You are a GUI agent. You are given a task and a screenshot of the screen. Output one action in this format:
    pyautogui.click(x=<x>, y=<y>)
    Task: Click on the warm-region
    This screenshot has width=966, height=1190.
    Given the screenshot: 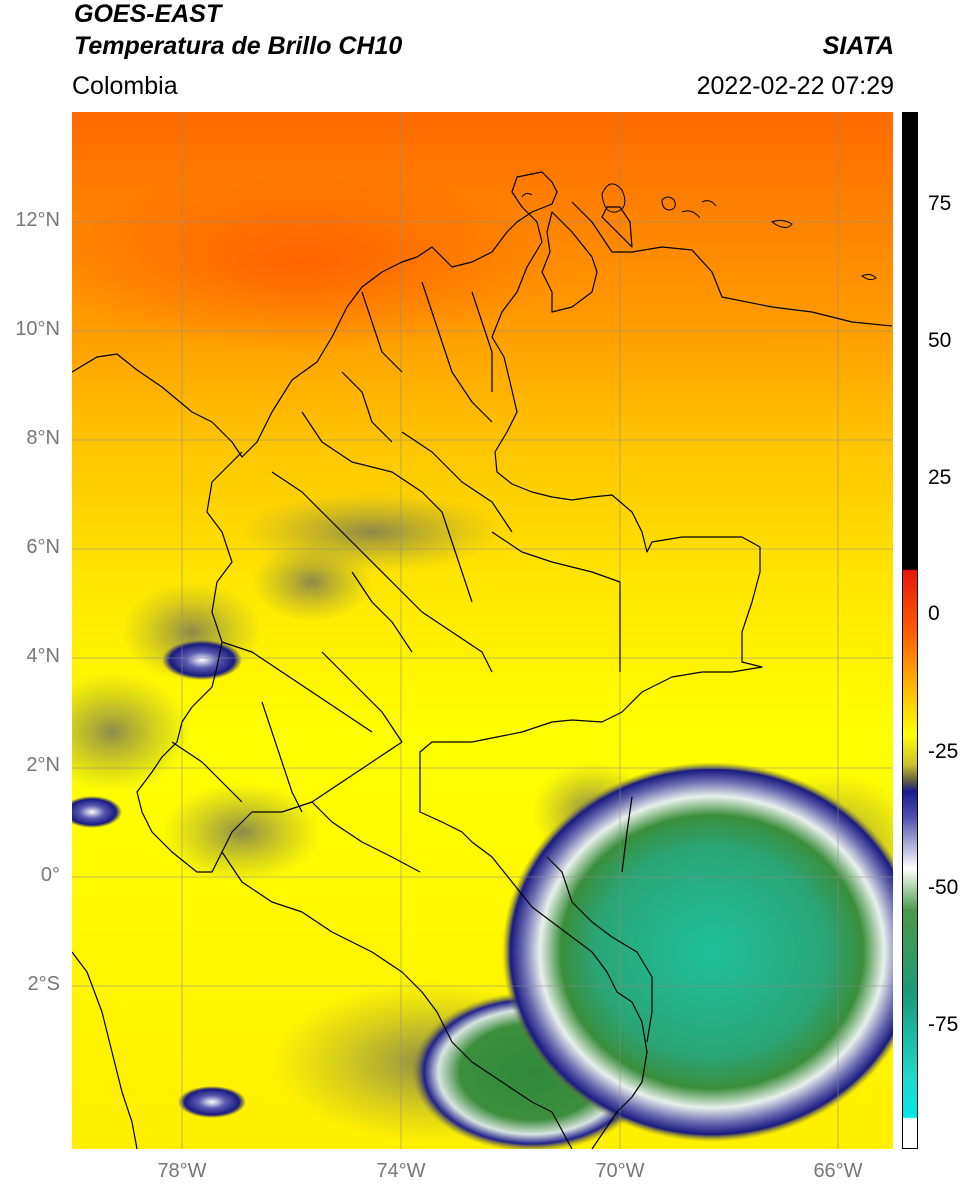 What is the action you would take?
    pyautogui.click(x=317, y=262)
    